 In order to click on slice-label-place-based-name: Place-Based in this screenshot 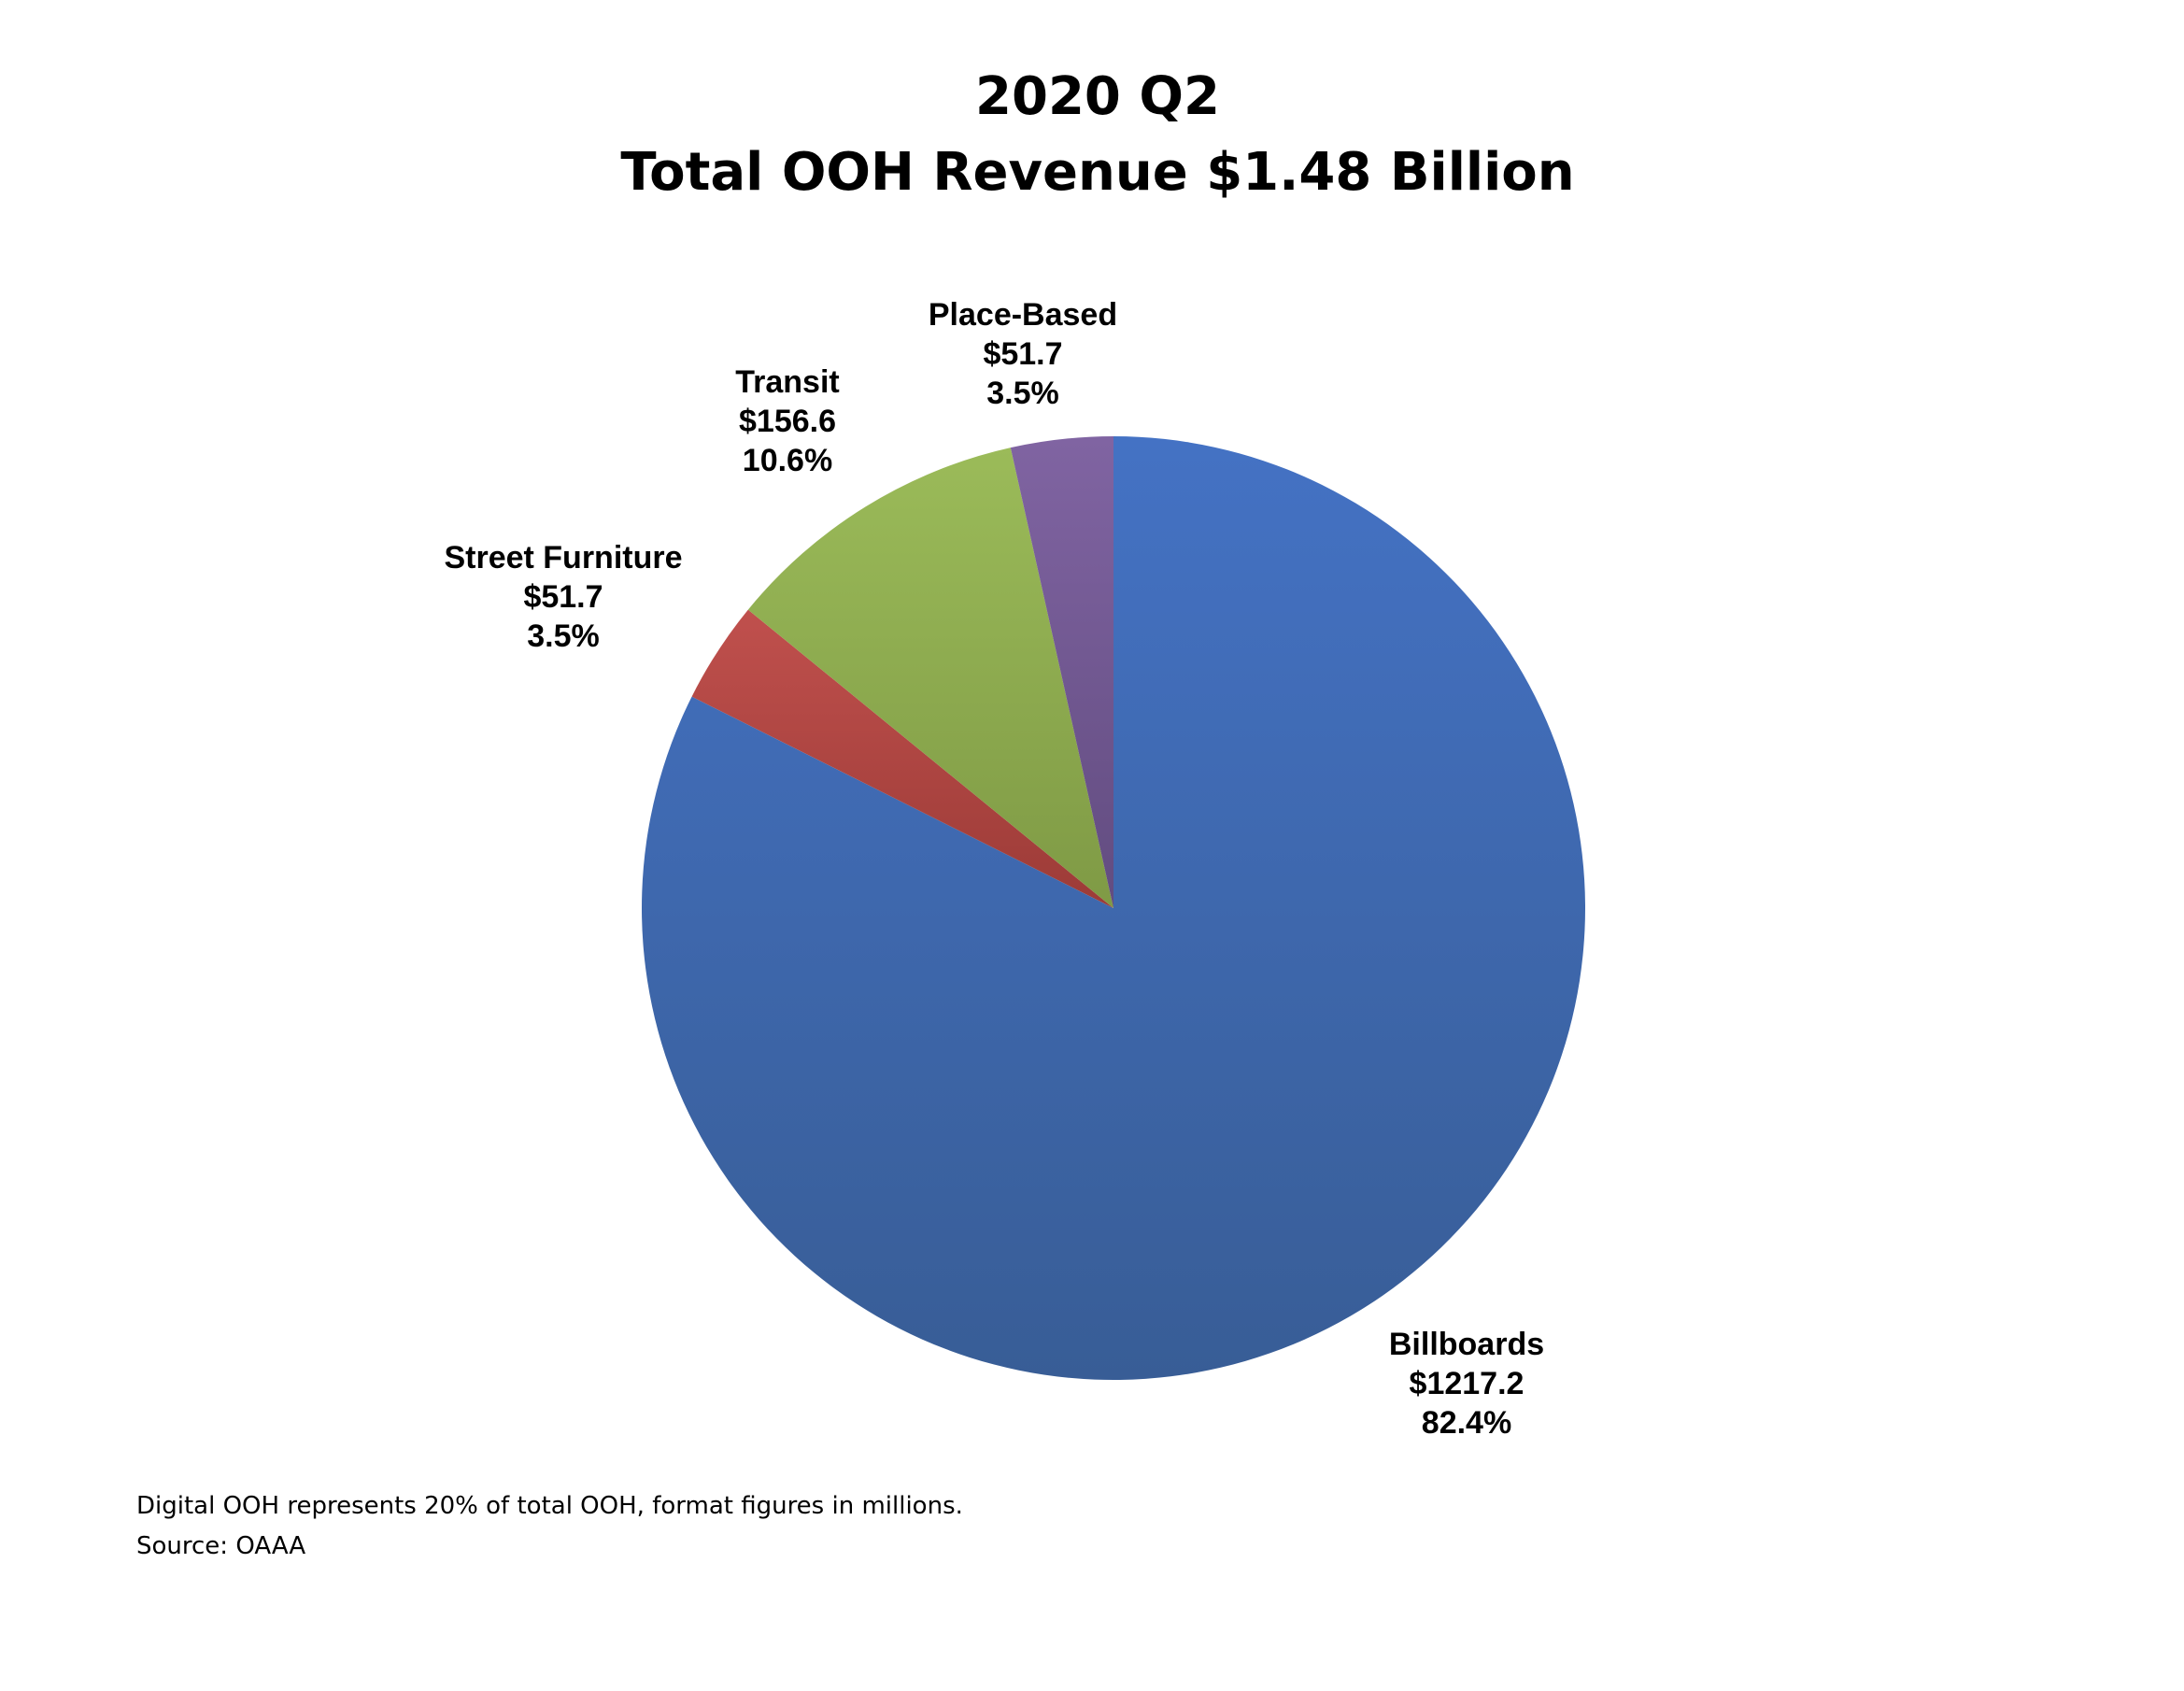, I will do `click(1023, 315)`.